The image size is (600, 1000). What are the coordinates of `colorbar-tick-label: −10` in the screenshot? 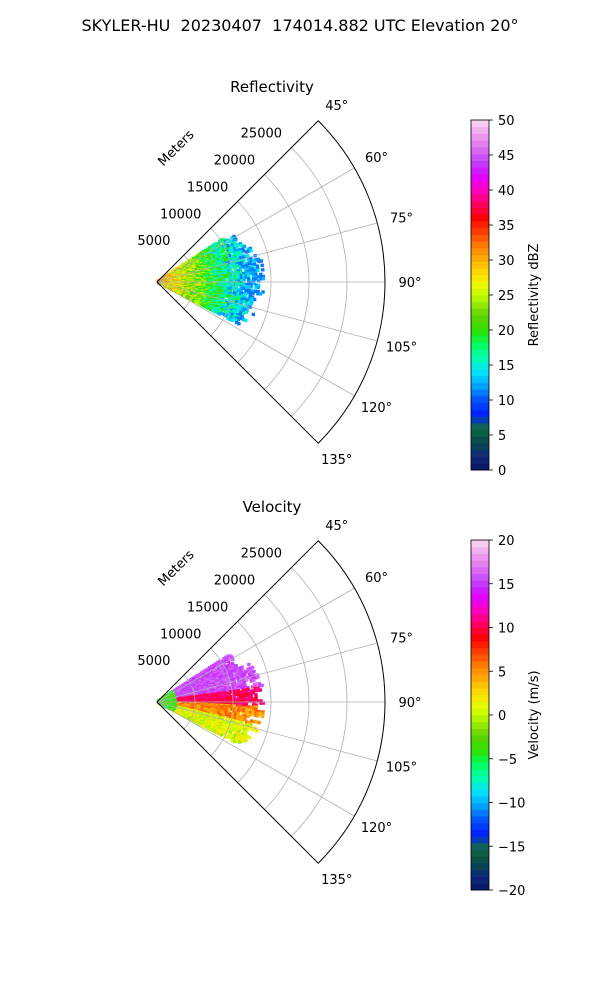 It's located at (511, 804).